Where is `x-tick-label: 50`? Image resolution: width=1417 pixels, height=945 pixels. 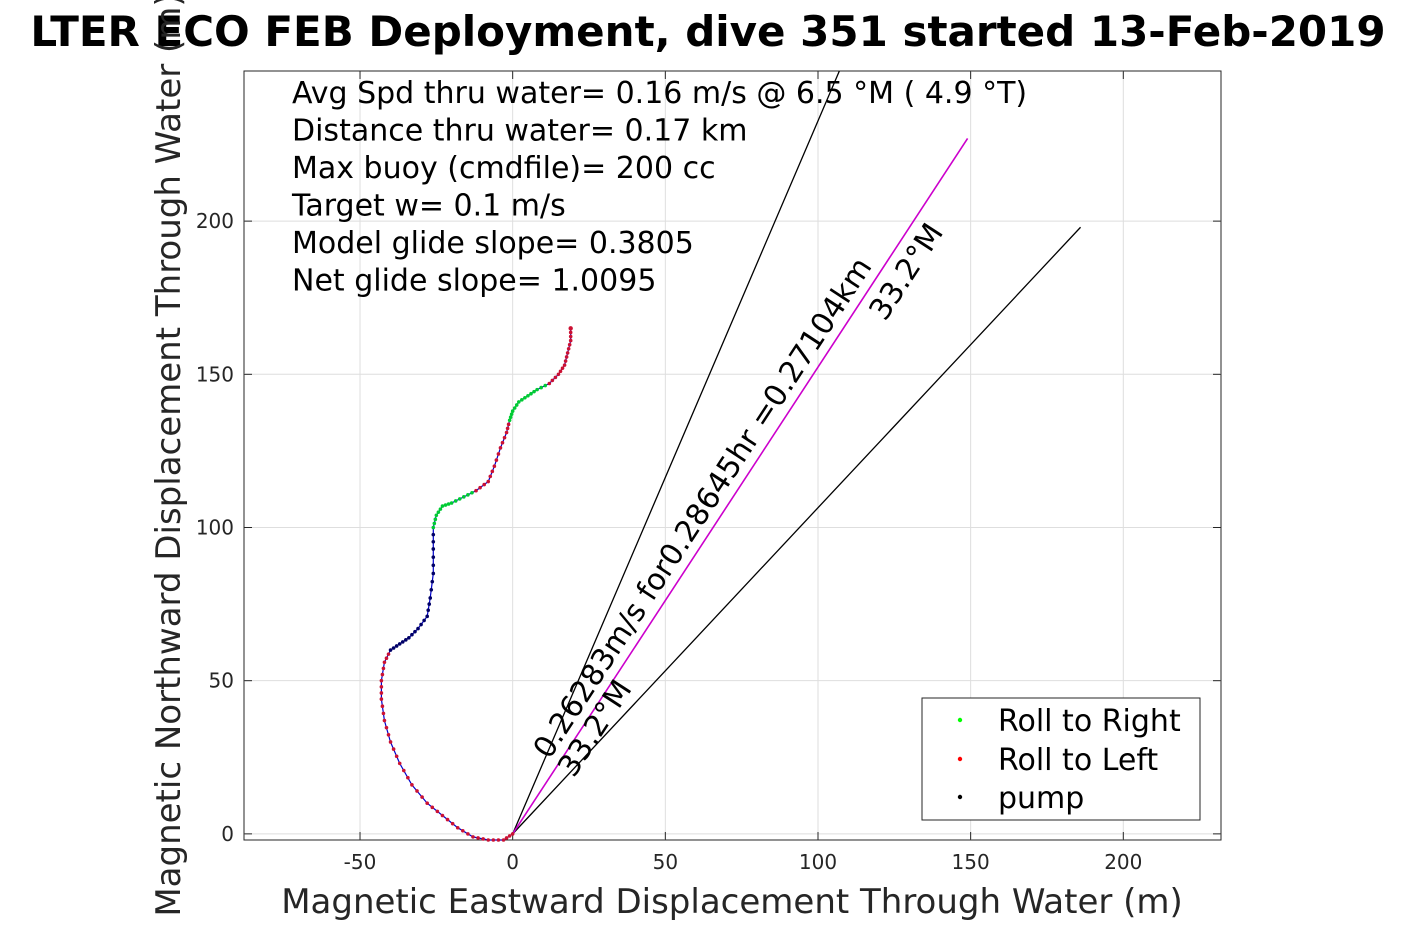
x-tick-label: 50 is located at coordinates (665, 862).